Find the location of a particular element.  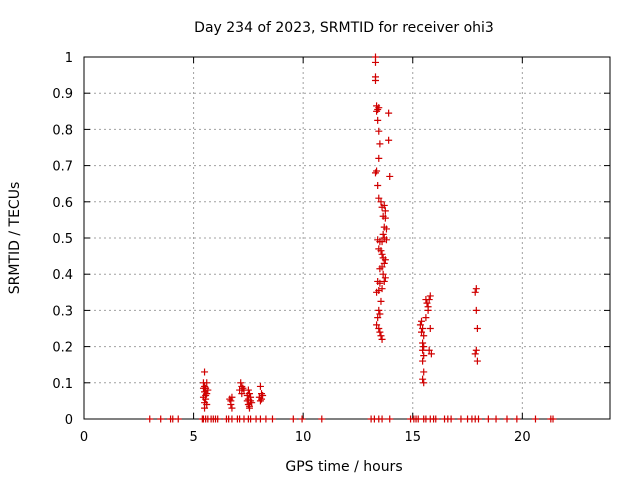

y-tick-label: 0.3 is located at coordinates (62, 311).